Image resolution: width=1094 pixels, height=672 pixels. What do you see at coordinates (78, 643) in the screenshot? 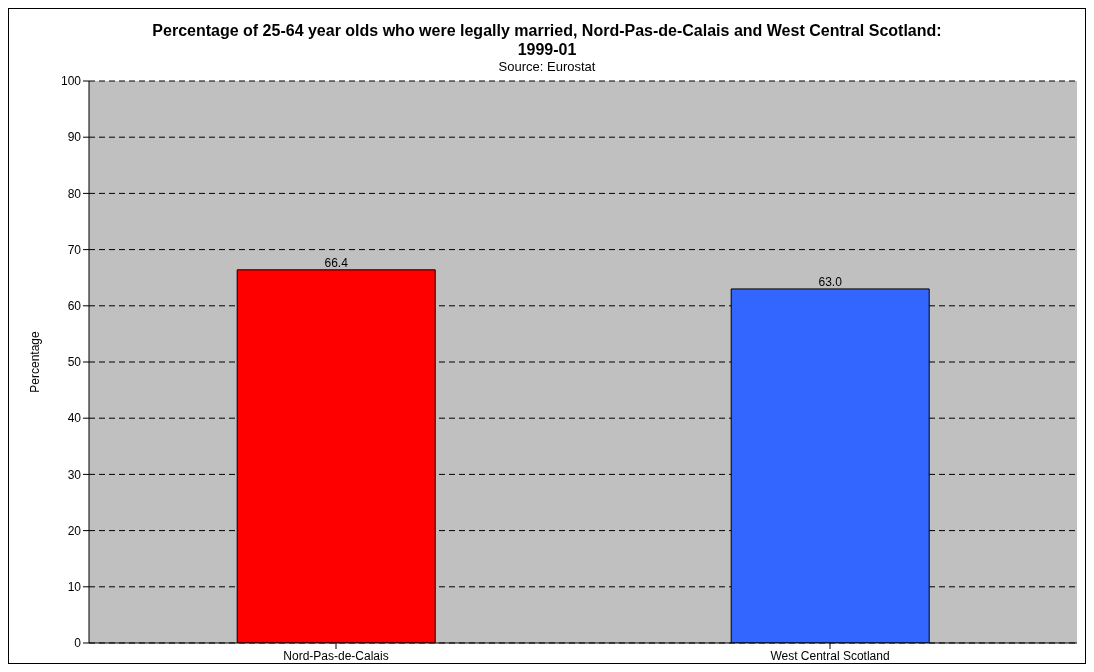
I see `y-tick-label: 0` at bounding box center [78, 643].